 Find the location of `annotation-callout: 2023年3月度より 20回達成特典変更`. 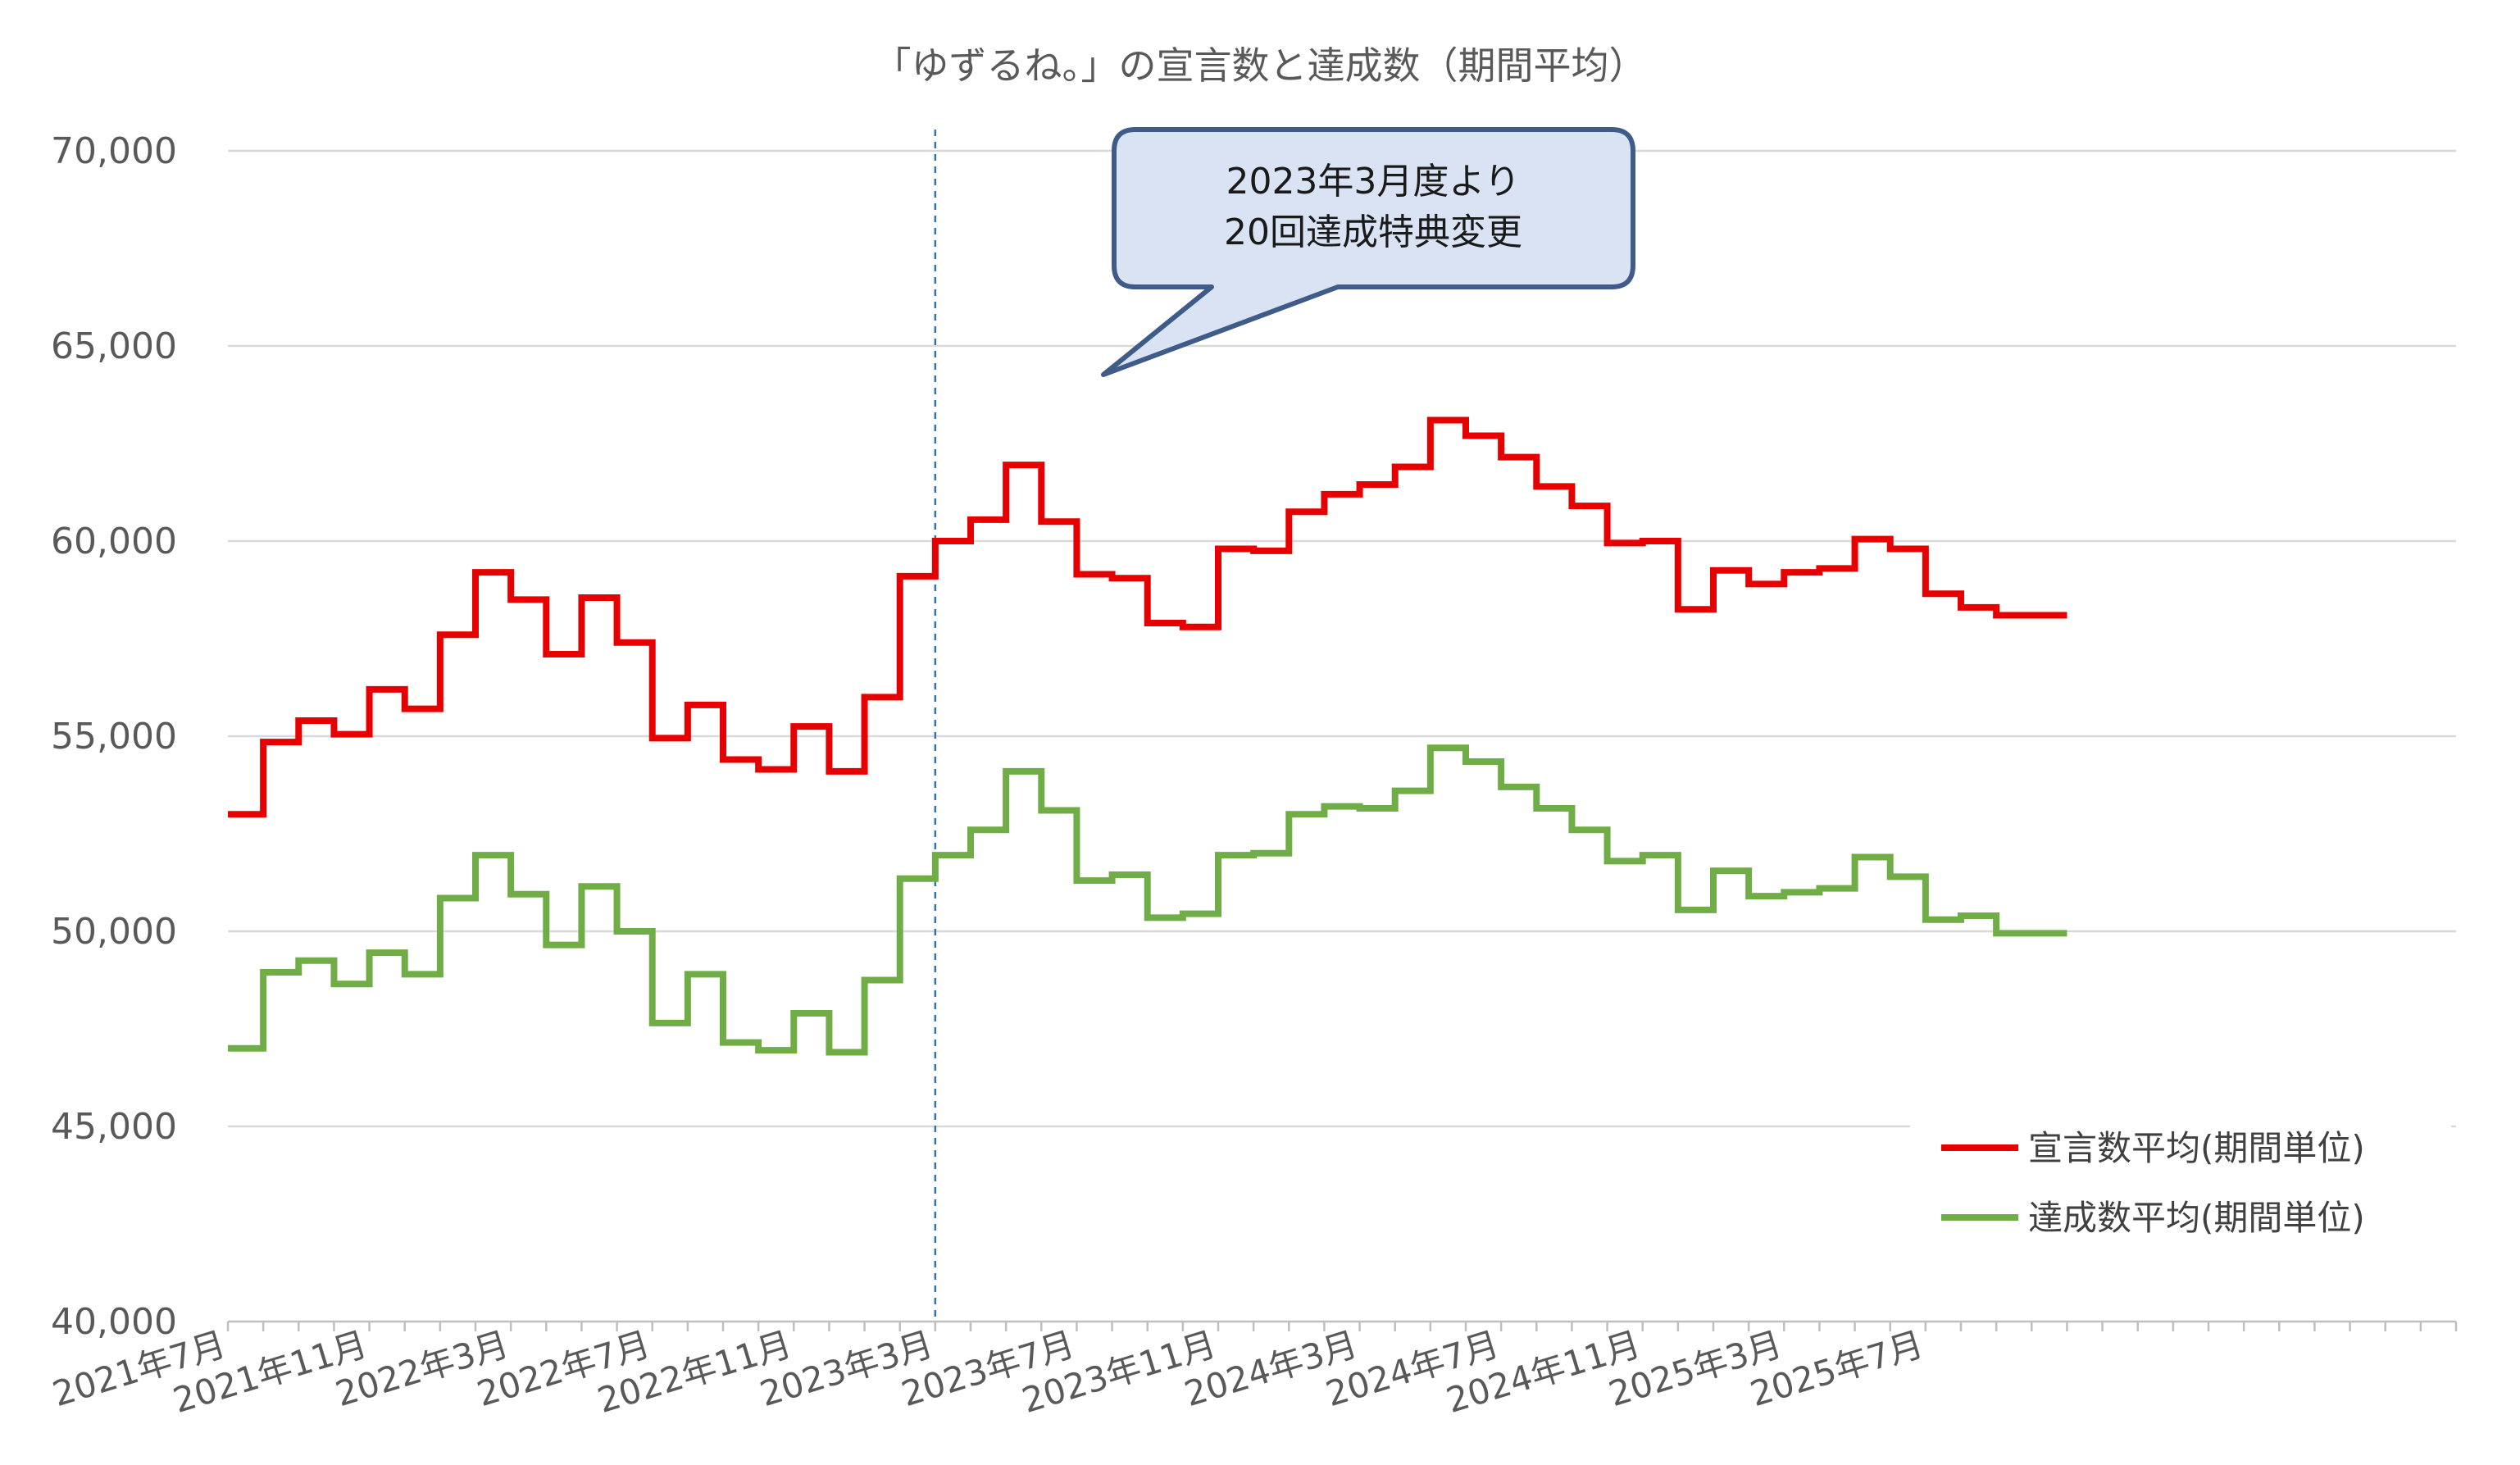

annotation-callout: 2023年3月度より 20回達成特典変更 is located at coordinates (1368, 252).